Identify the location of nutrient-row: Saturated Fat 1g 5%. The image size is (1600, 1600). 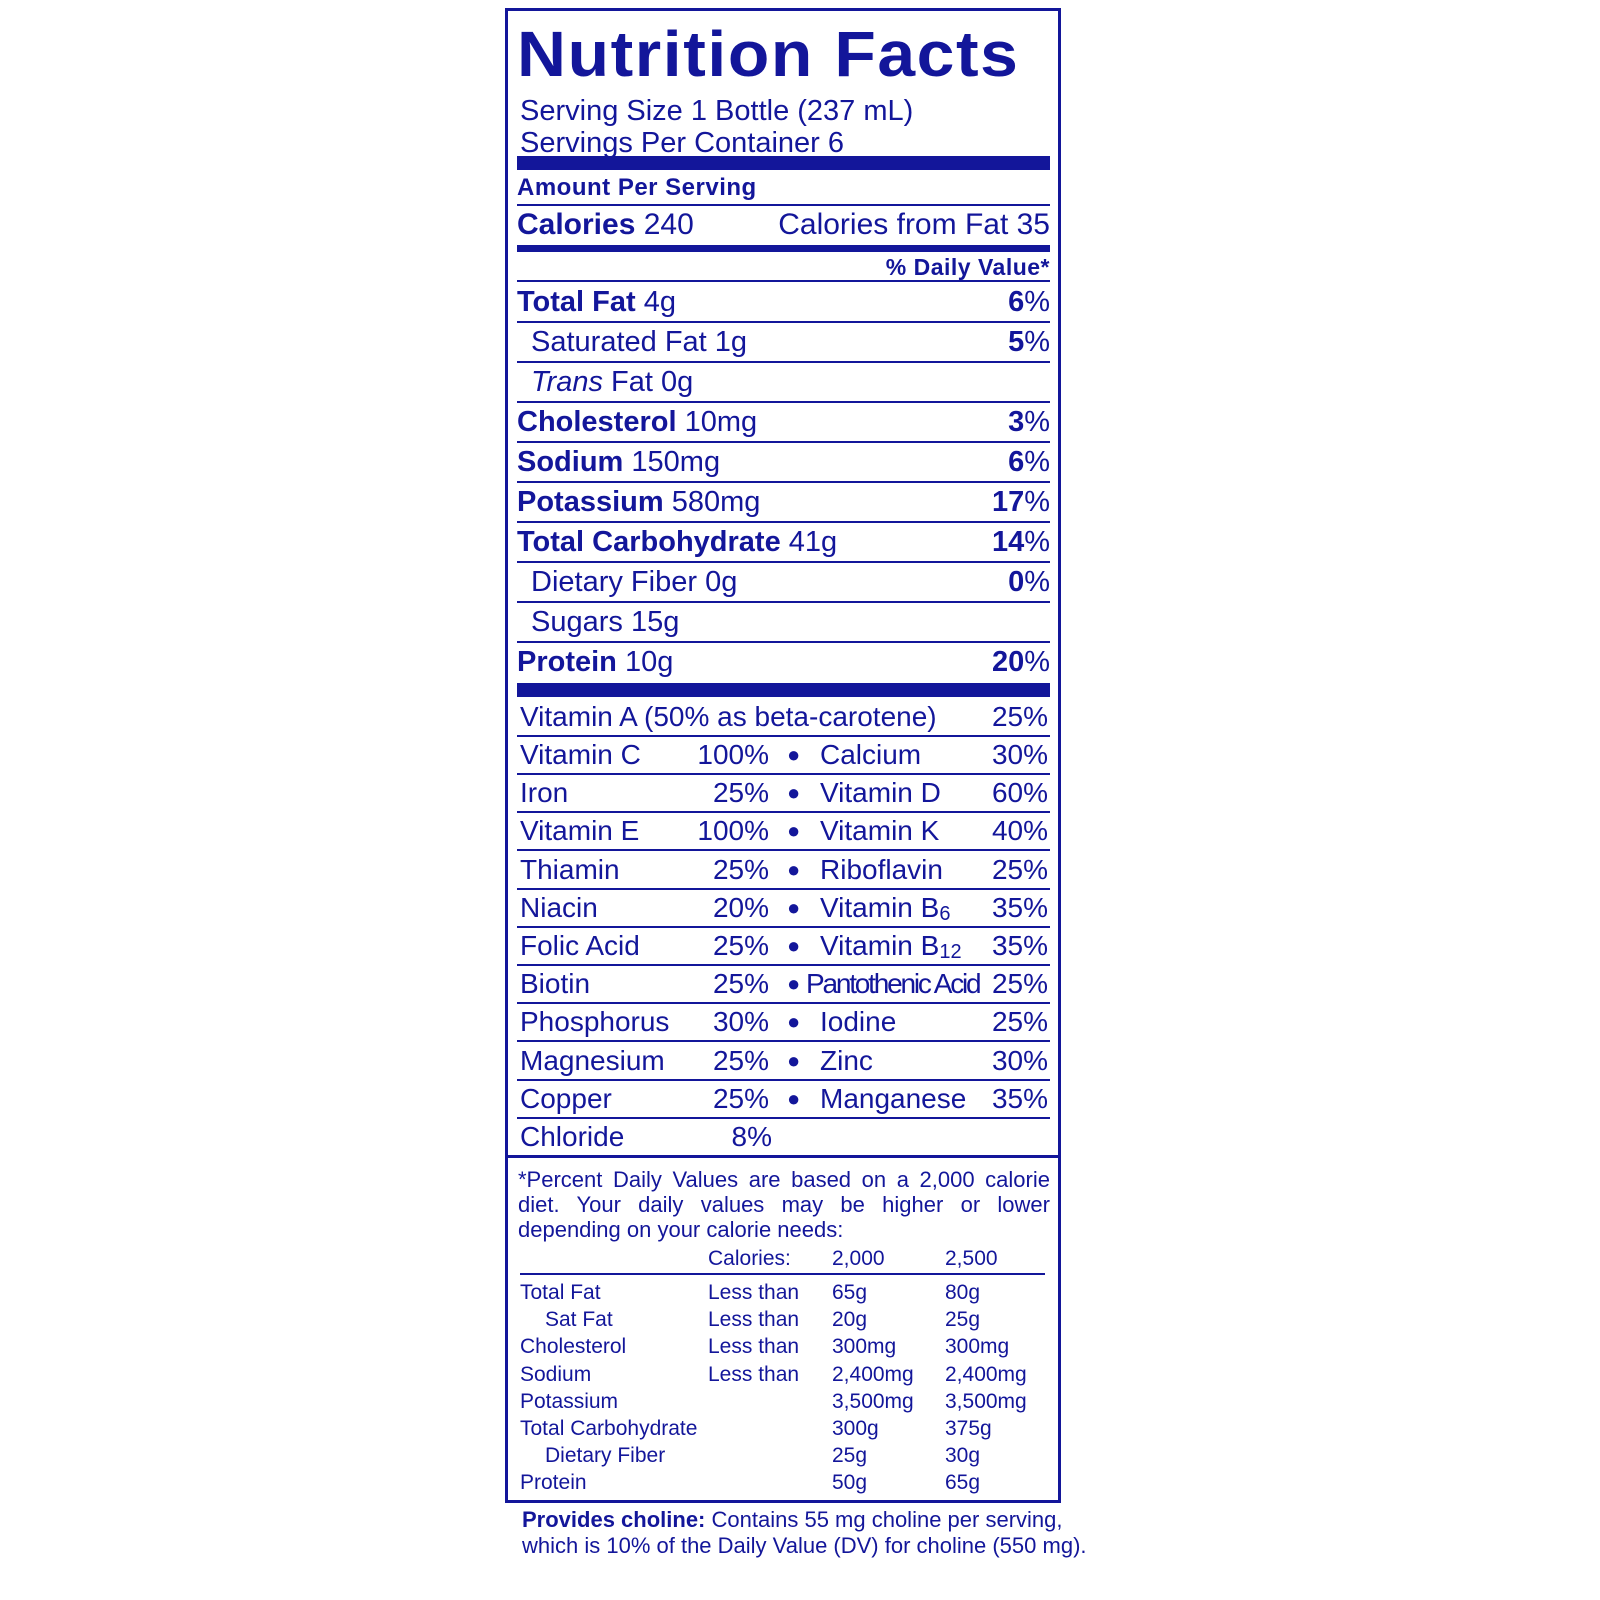
(783, 343).